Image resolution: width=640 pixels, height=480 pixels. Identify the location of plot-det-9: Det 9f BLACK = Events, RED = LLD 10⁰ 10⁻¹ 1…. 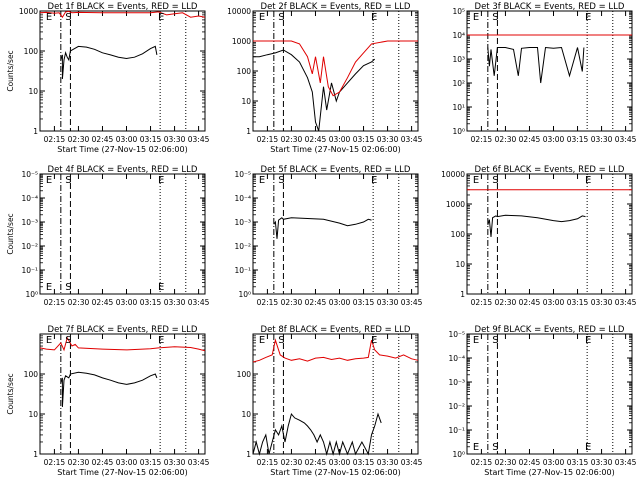
(542, 401).